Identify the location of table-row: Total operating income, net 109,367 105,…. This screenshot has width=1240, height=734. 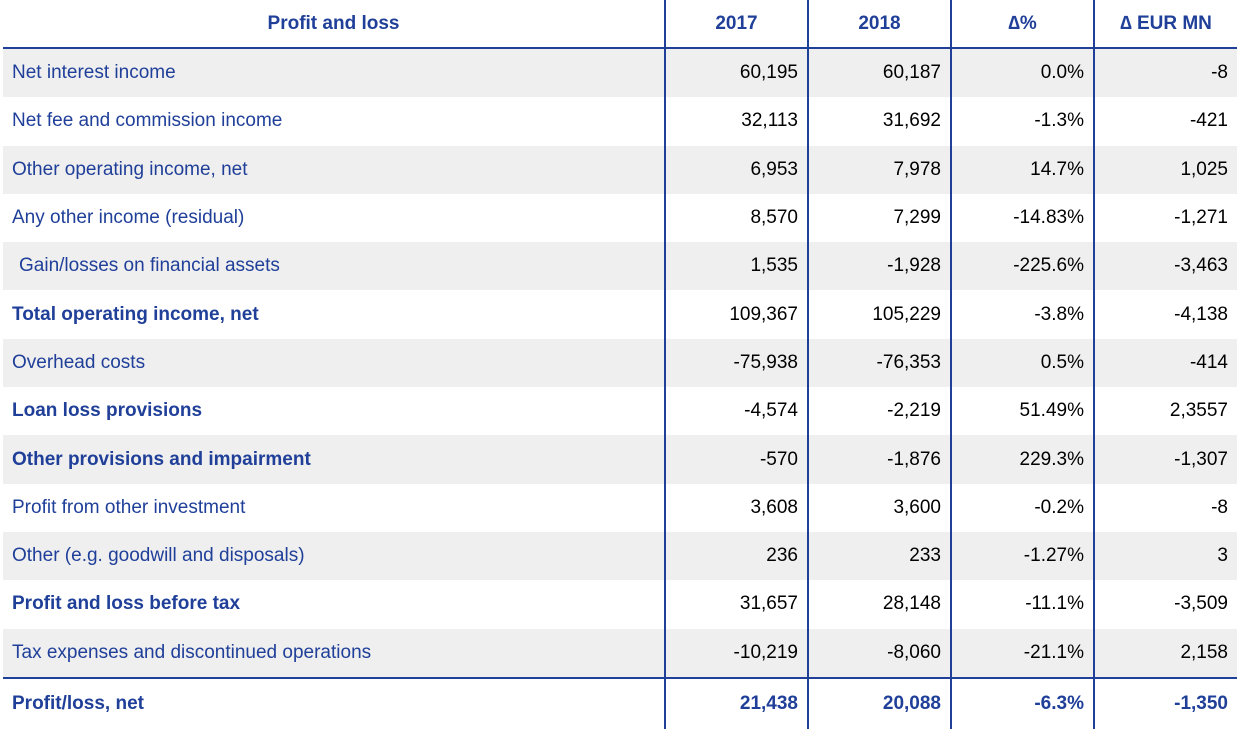
(620, 314).